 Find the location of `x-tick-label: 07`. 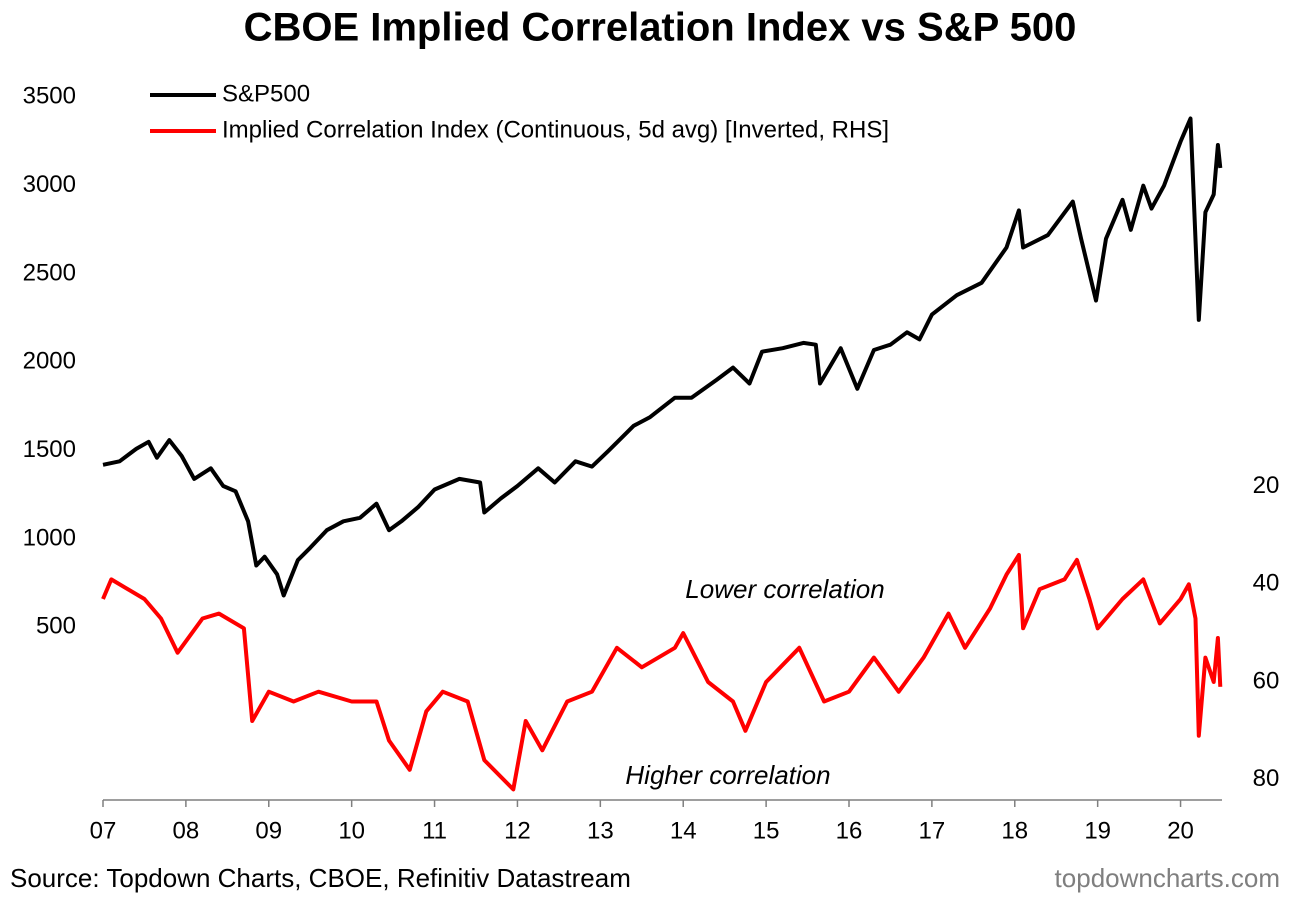

x-tick-label: 07 is located at coordinates (103, 830).